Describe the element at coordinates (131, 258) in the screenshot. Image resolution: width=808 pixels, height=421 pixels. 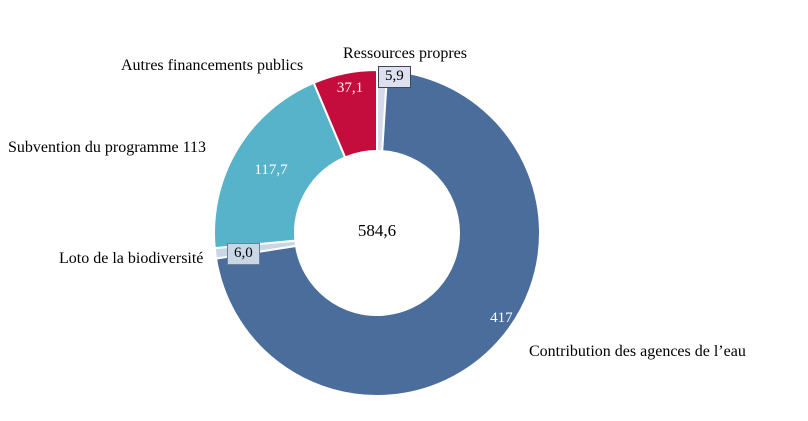
I see `label-loto-biodiversite: Loto de la biodiversité` at that location.